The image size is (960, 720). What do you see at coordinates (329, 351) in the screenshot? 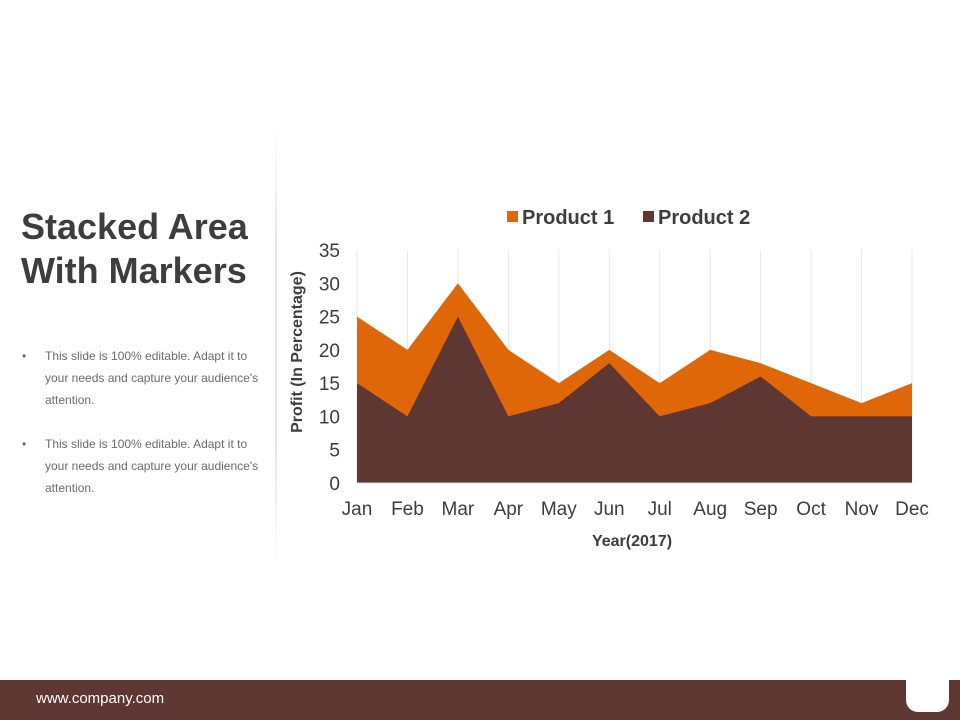
I see `y-tick-label: 20` at bounding box center [329, 351].